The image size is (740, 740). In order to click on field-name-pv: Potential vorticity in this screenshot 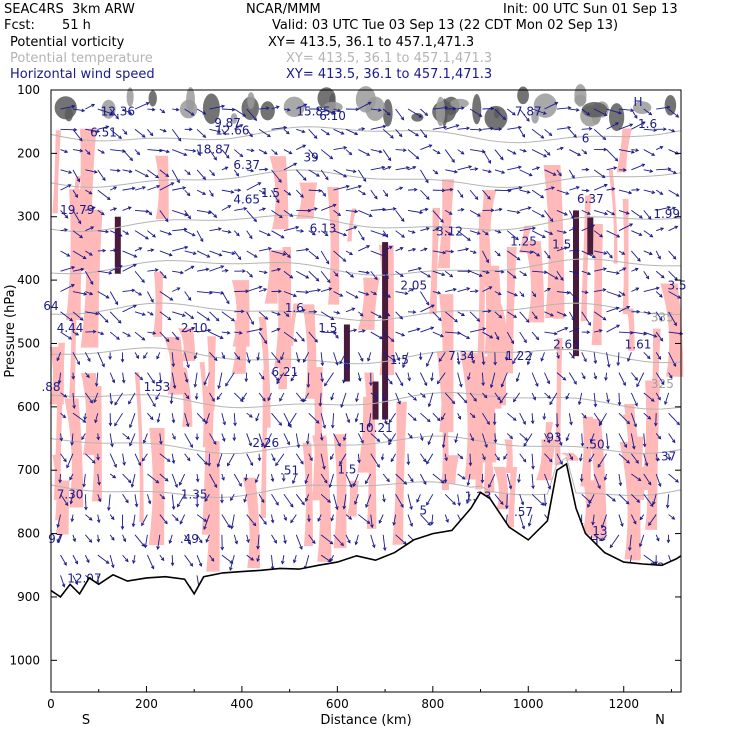, I will do `click(67, 42)`.